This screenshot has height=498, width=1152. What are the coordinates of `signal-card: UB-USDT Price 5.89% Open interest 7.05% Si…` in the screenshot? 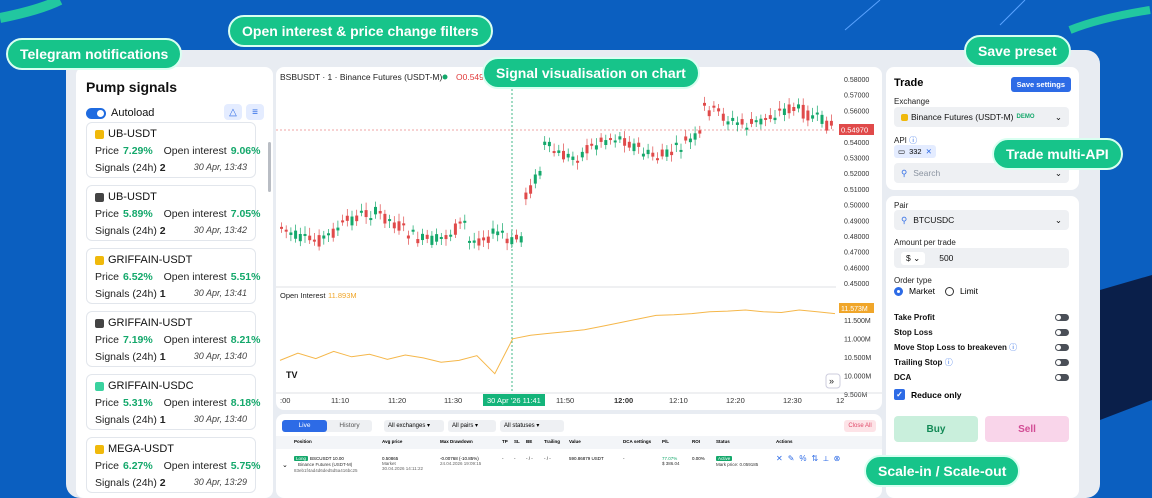 It's located at (173, 213).